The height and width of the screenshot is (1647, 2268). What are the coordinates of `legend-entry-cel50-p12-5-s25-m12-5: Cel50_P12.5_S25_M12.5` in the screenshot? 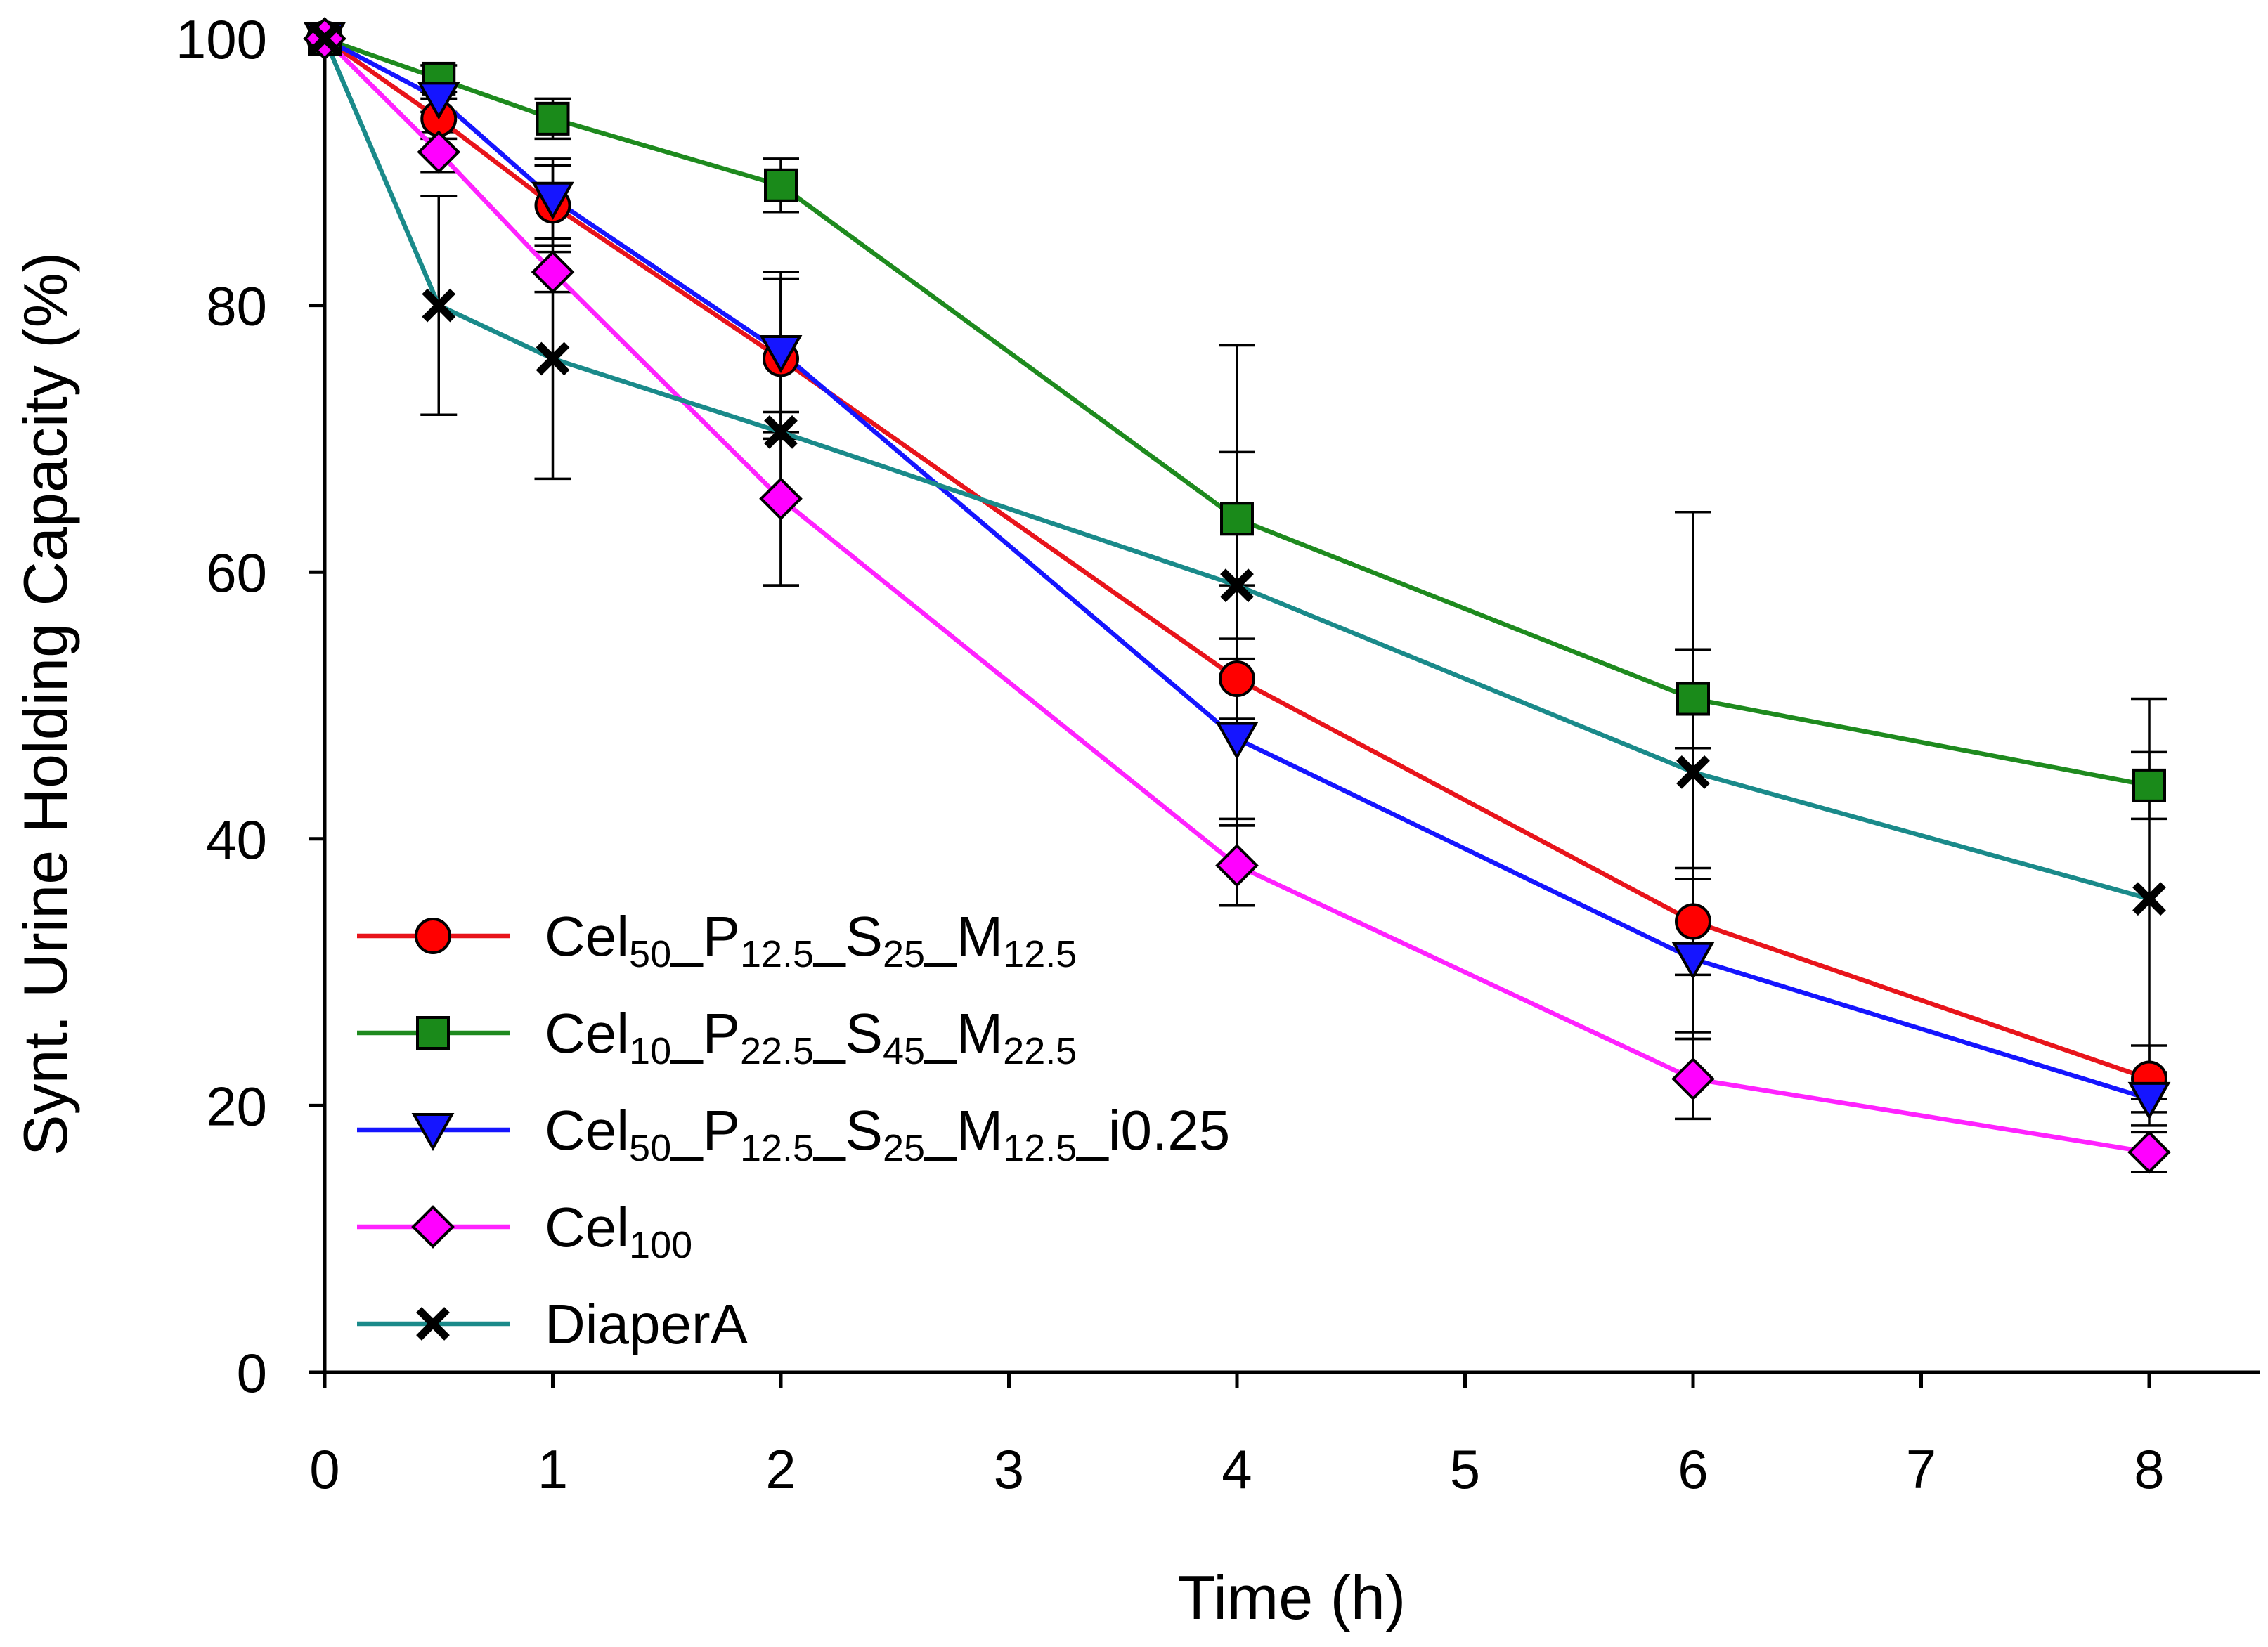 It's located at (717, 940).